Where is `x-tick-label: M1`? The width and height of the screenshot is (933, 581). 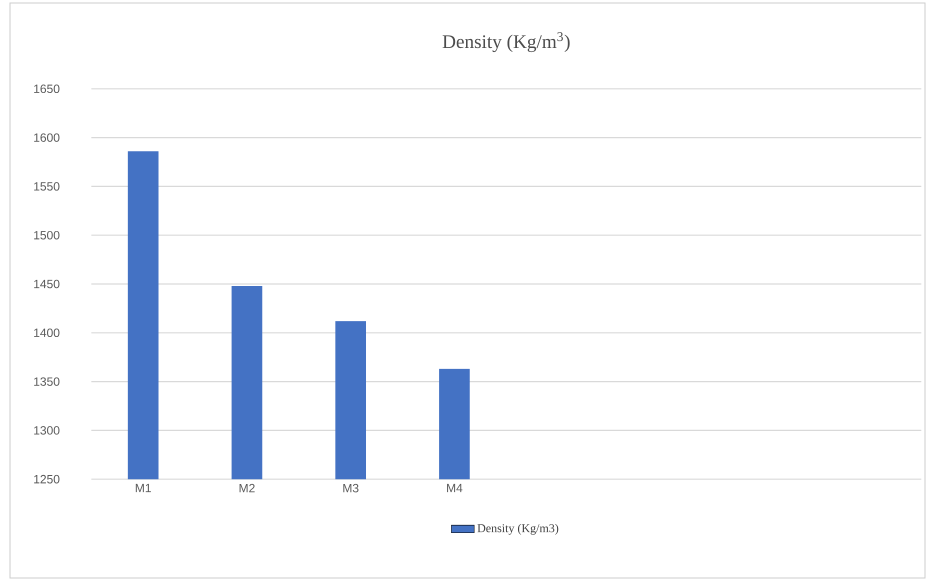
x-tick-label: M1 is located at coordinates (143, 488).